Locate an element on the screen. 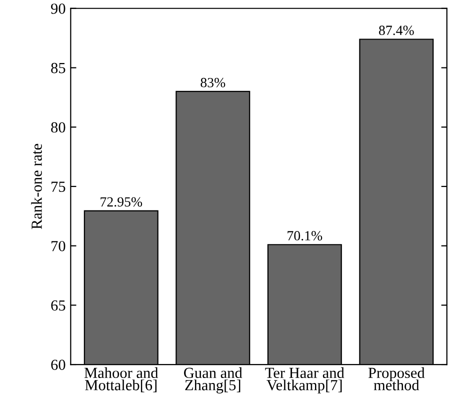 The width and height of the screenshot is (456, 419). y-tick-label: 80 is located at coordinates (58, 127).